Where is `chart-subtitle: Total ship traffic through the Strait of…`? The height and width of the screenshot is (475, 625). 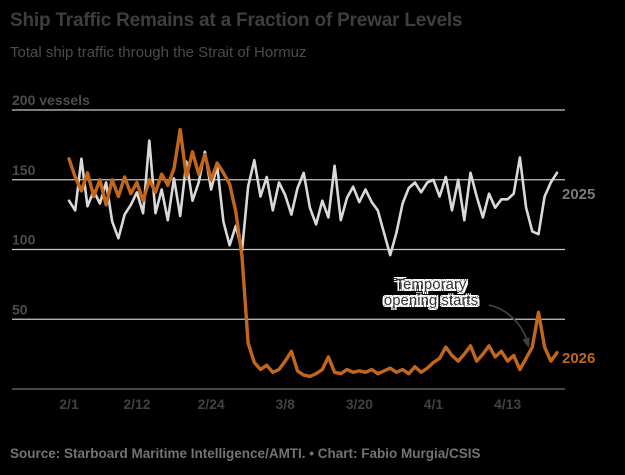 chart-subtitle: Total ship traffic through the Strait of… is located at coordinates (158, 52).